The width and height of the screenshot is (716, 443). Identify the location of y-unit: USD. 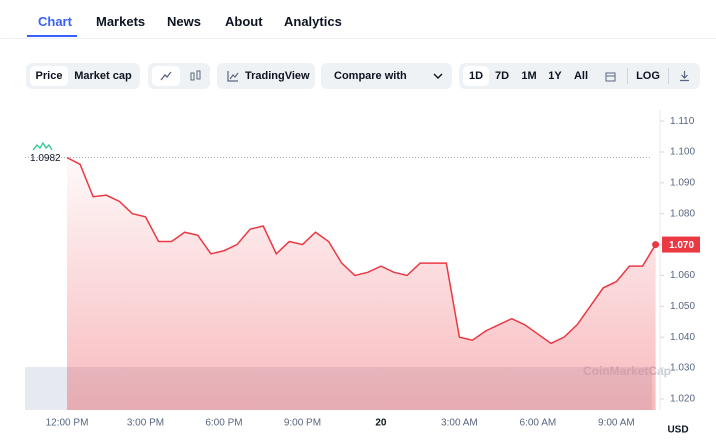
(677, 430).